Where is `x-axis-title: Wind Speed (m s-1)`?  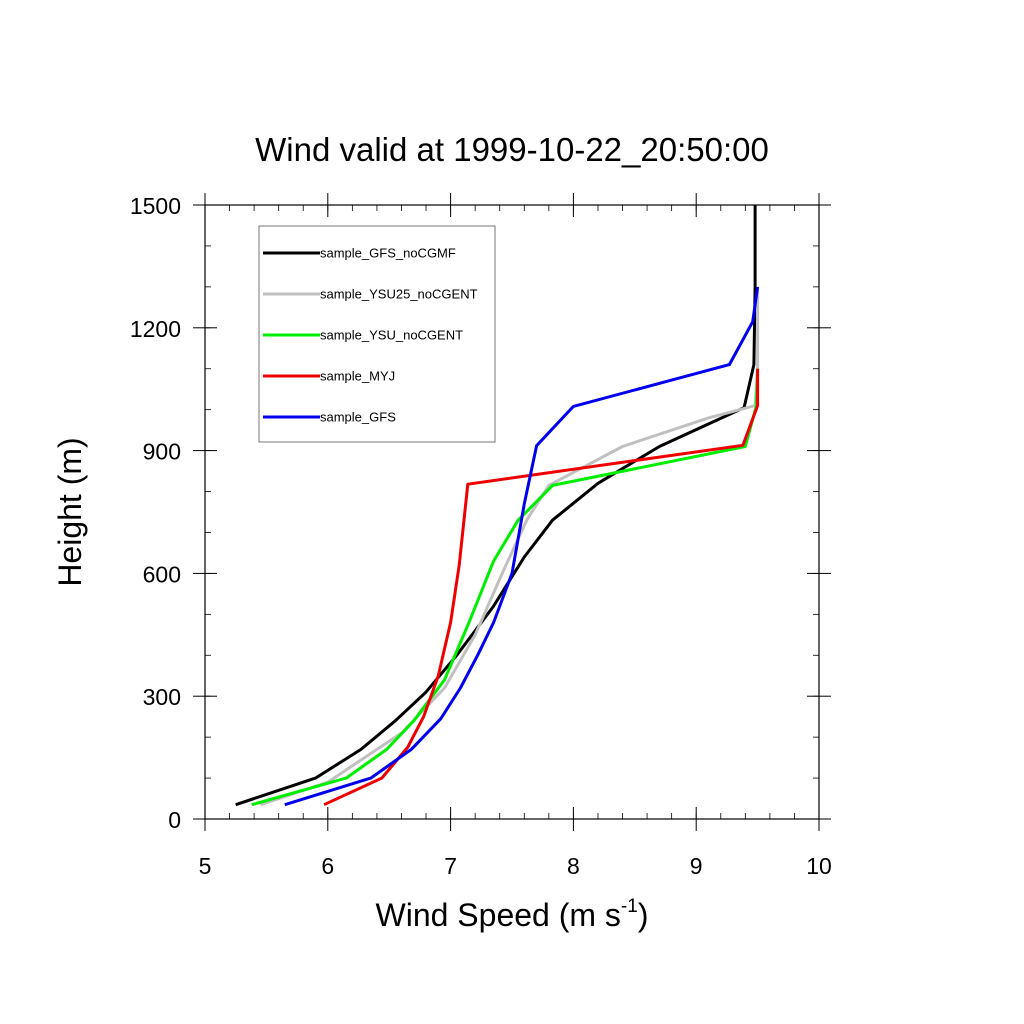 x-axis-title: Wind Speed (m s-1) is located at coordinates (512, 914).